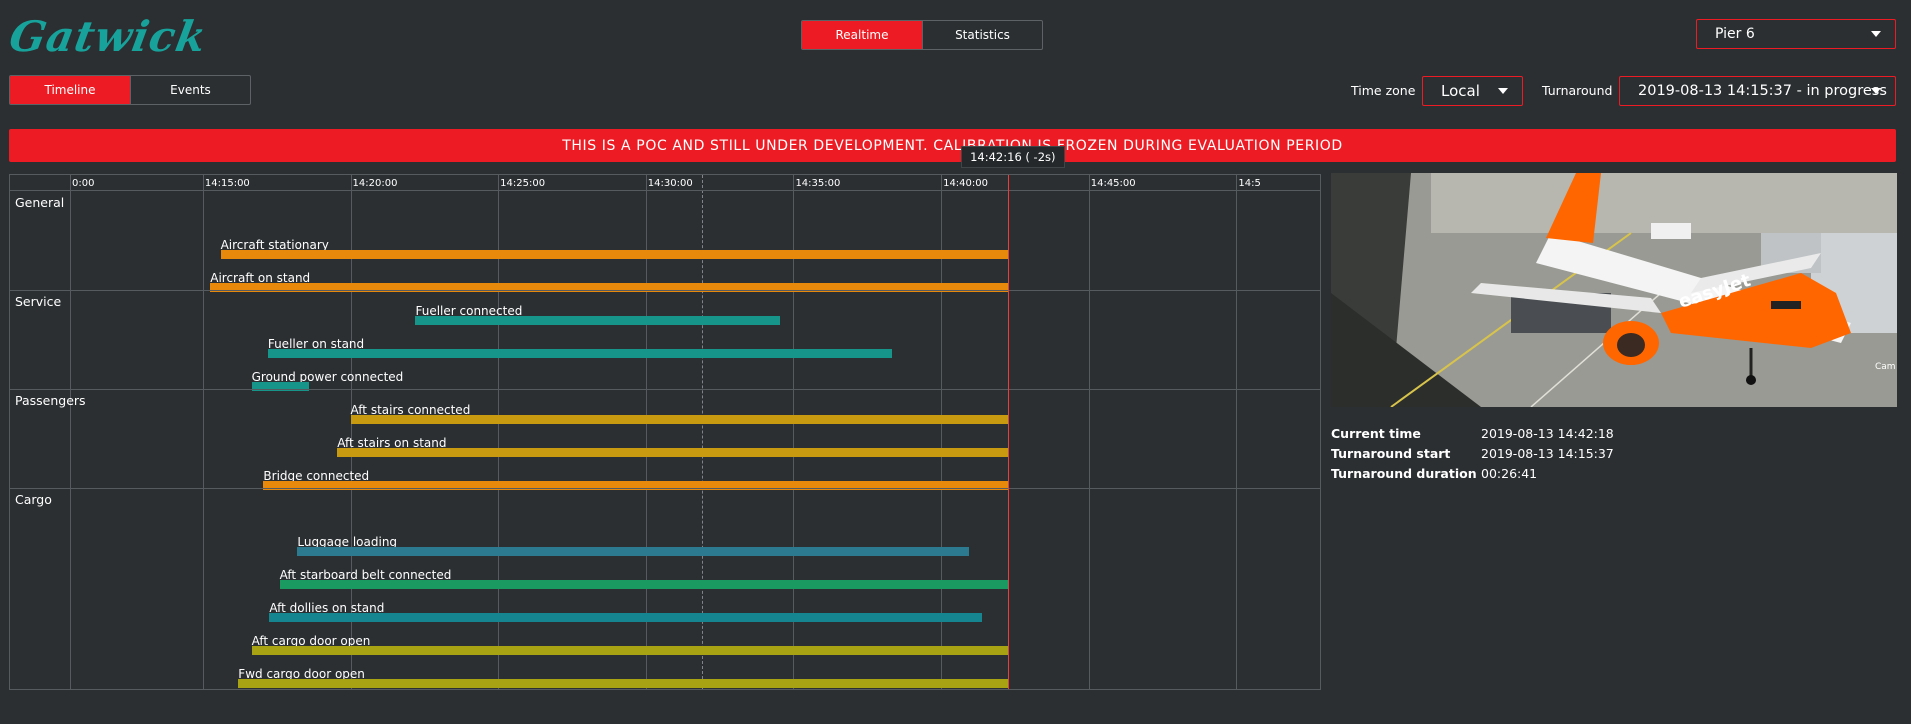  I want to click on event-label: Aft dollies on stand, so click(327, 608).